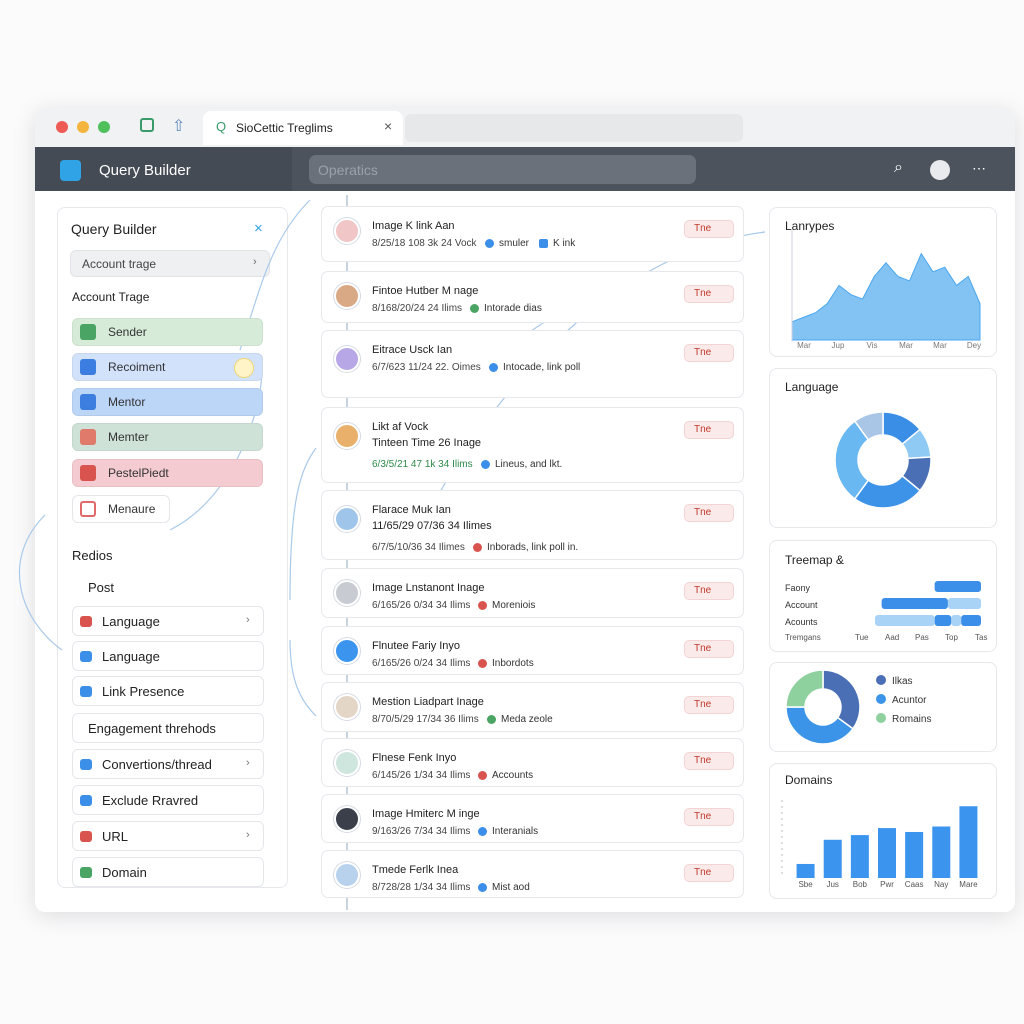 The width and height of the screenshot is (1024, 1024). What do you see at coordinates (803, 637) in the screenshot?
I see `x-label: Tremgans` at bounding box center [803, 637].